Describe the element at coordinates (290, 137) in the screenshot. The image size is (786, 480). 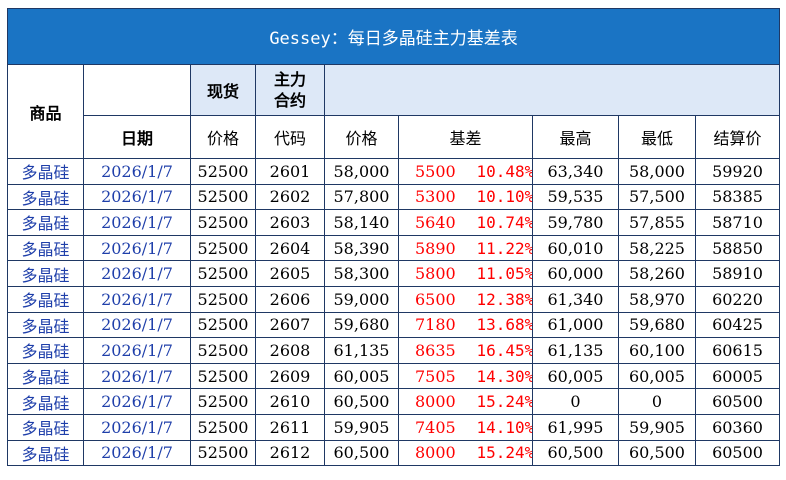
I see `header-code: 代码` at that location.